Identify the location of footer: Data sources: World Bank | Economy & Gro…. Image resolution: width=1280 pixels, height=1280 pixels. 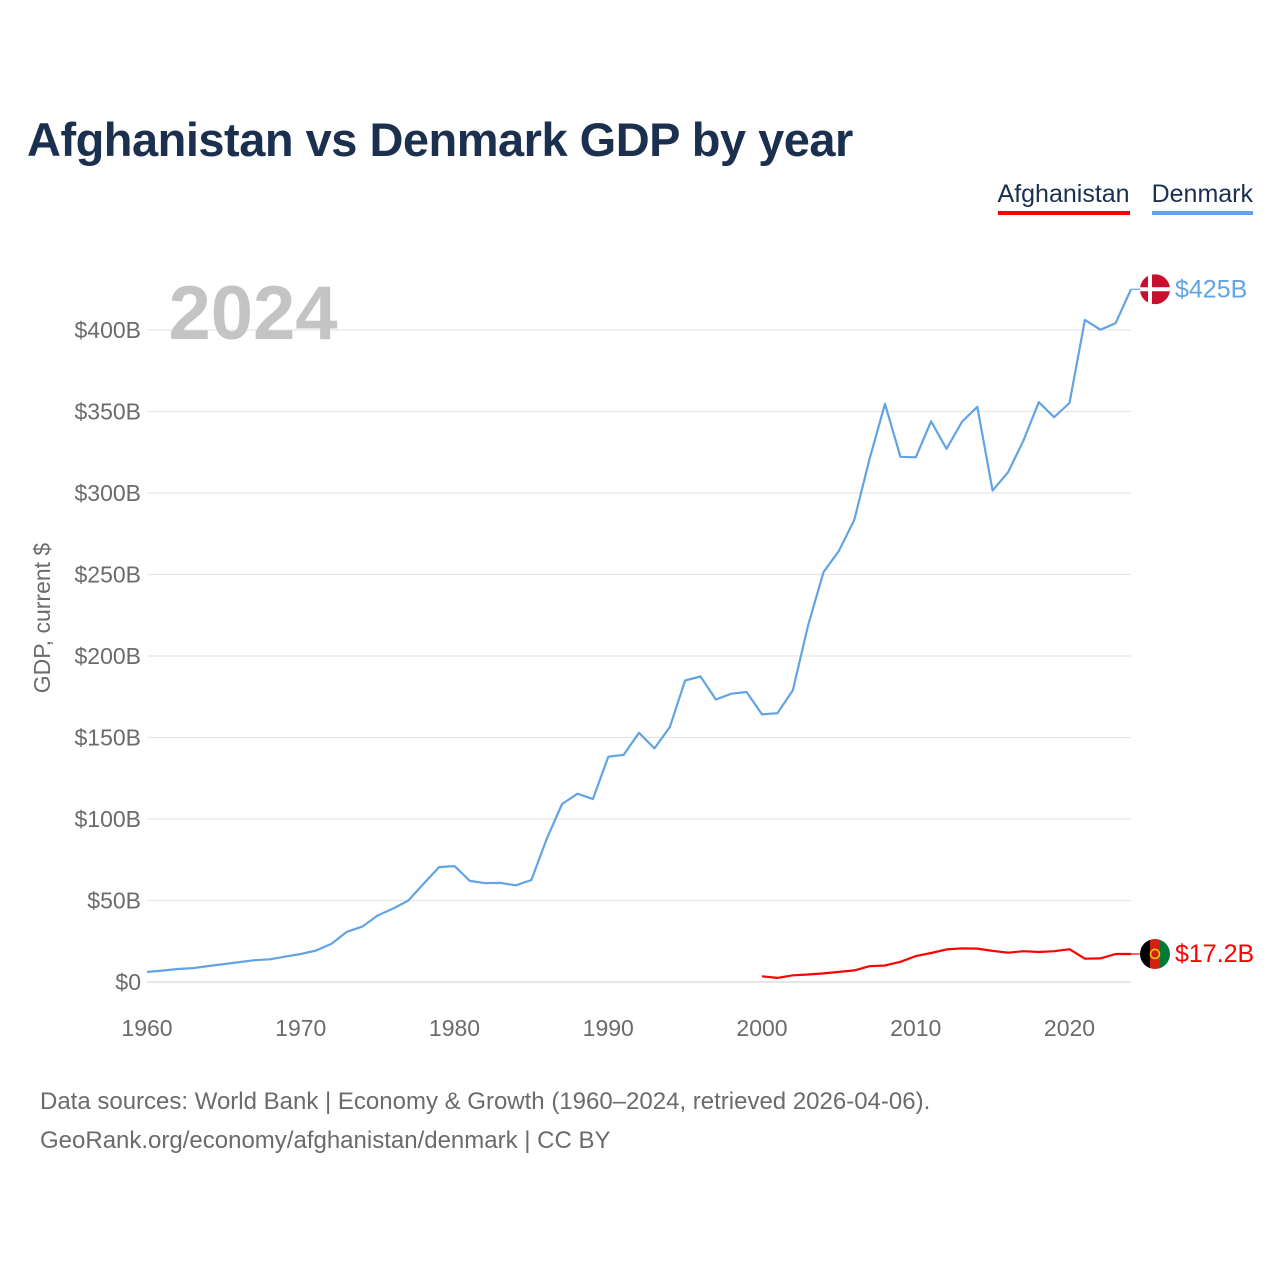
(485, 1121).